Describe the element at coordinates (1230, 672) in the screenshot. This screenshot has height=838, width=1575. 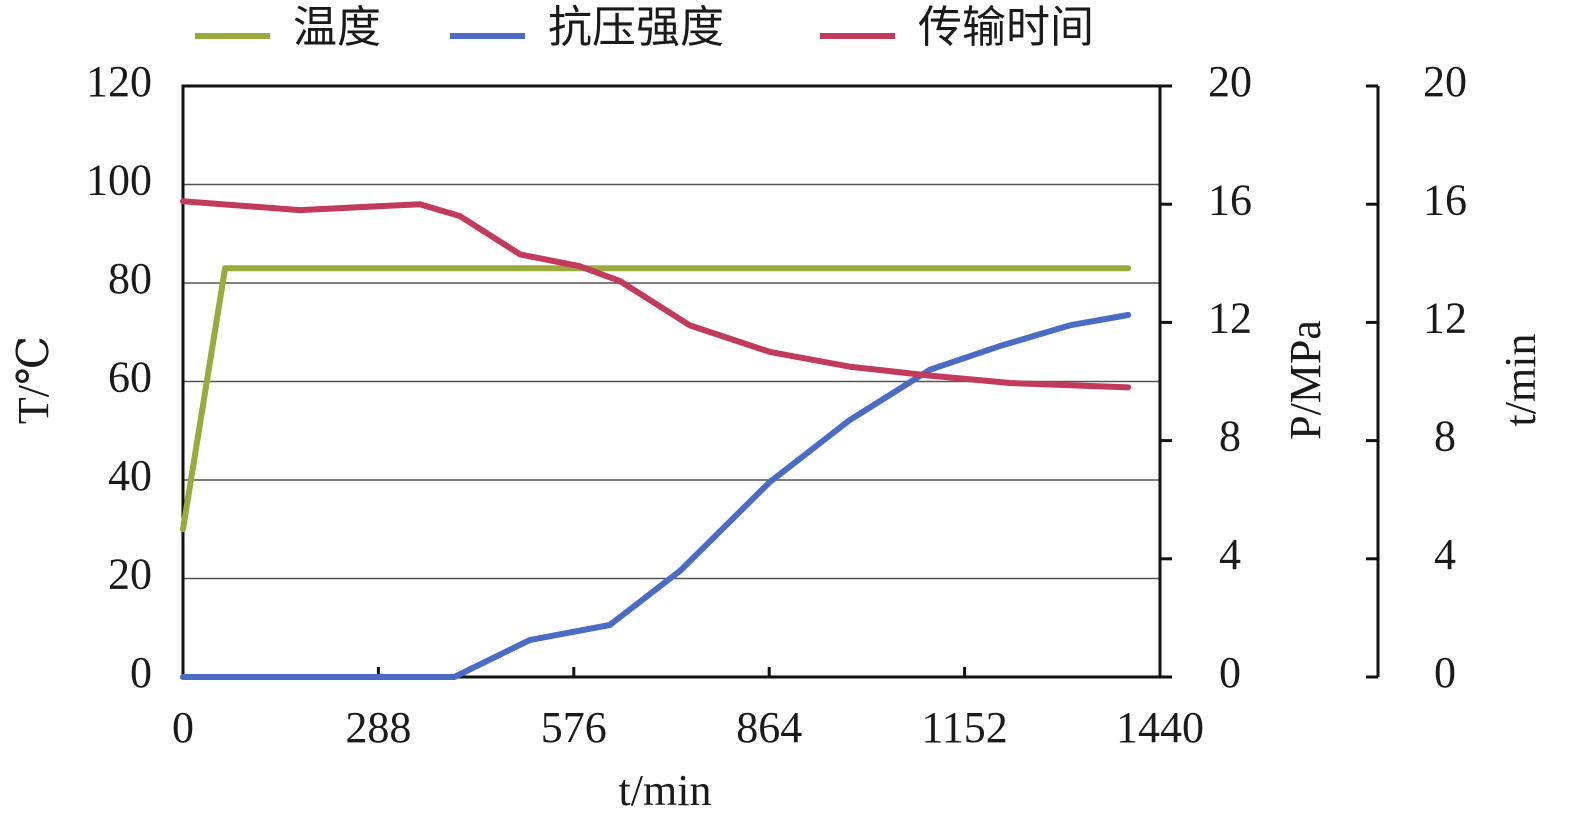
I see `y2-tick-label: 0` at that location.